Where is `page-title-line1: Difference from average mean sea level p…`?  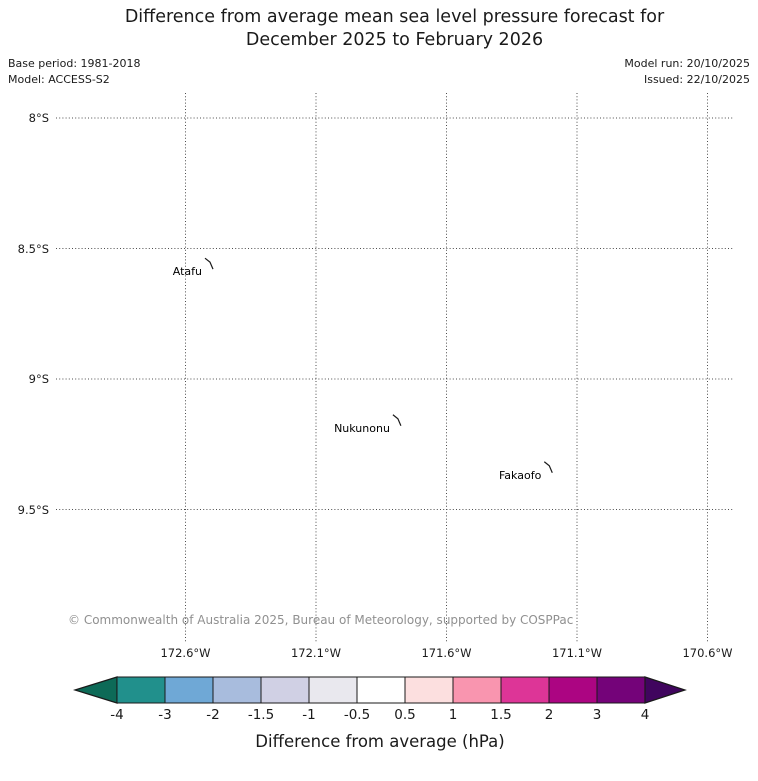 page-title-line1: Difference from average mean sea level p… is located at coordinates (394, 17).